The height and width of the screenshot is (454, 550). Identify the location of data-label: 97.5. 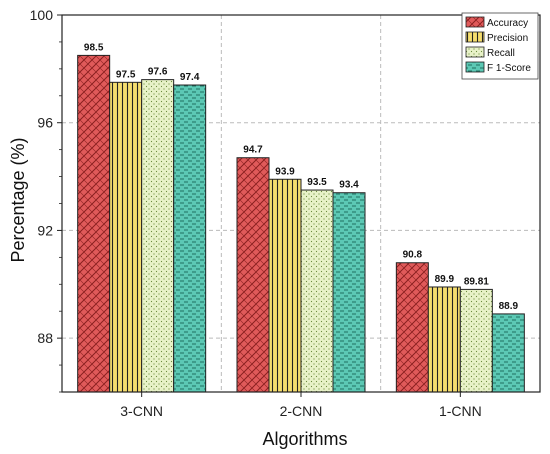
(126, 74).